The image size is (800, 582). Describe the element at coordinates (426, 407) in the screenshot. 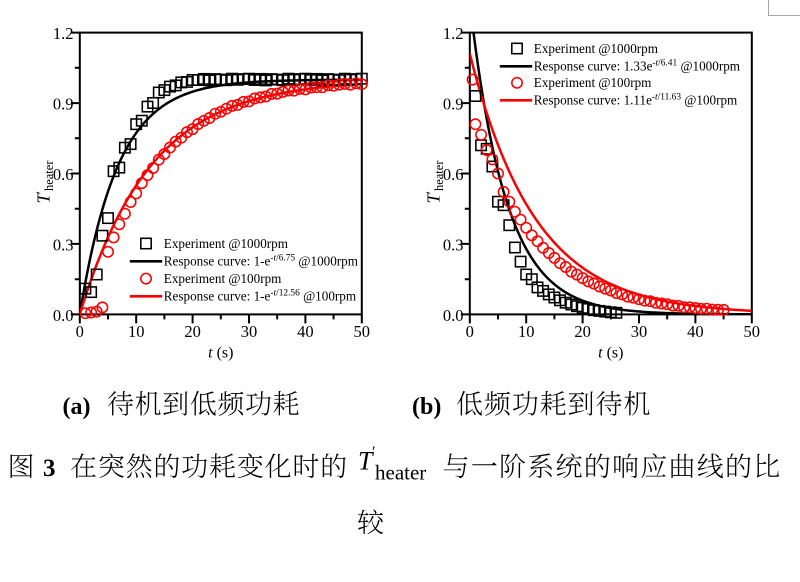

I see `svg-text: (b)` at that location.